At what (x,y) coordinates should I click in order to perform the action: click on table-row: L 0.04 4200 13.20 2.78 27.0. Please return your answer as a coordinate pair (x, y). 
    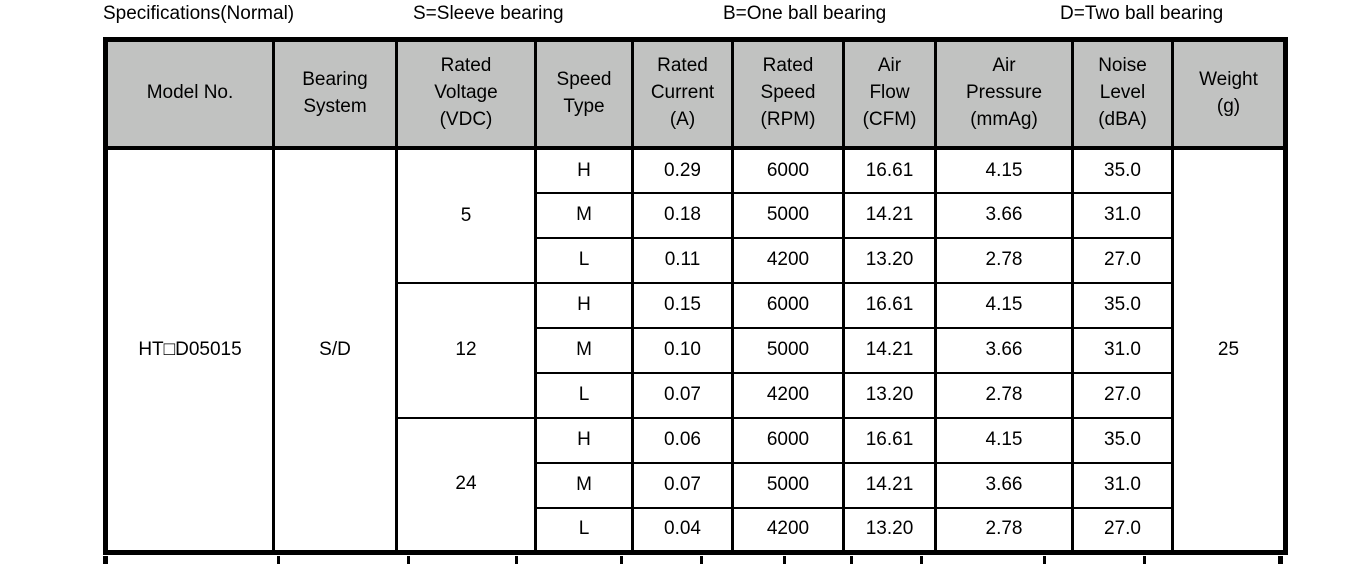
    Looking at the image, I should click on (696, 530).